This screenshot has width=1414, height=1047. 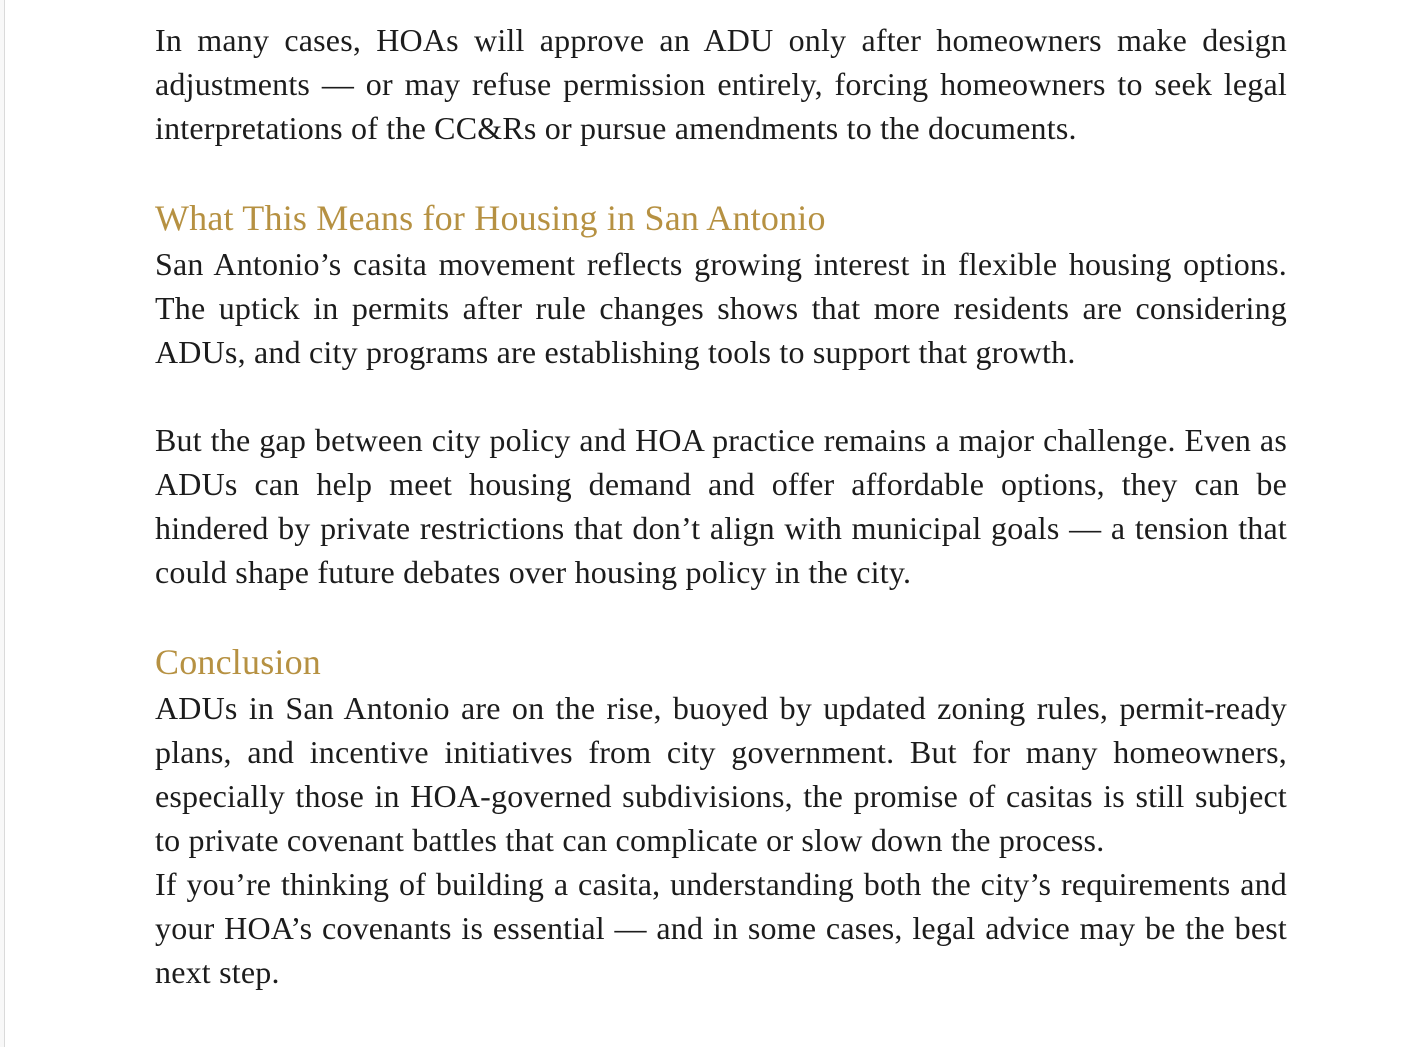 What do you see at coordinates (238, 662) in the screenshot?
I see `section-heading-conclusion: Conclusion` at bounding box center [238, 662].